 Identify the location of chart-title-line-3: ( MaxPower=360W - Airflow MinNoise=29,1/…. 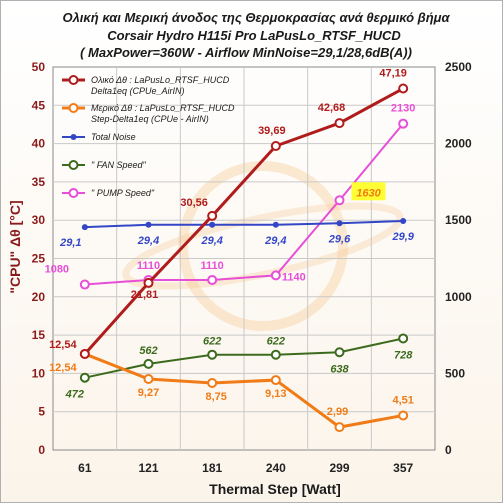
(246, 52).